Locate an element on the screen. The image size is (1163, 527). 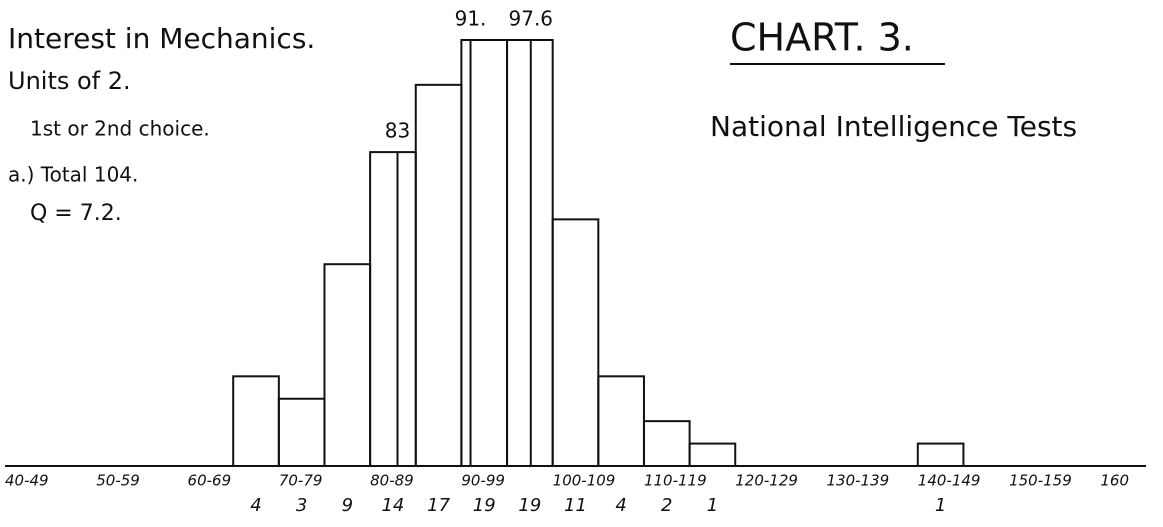
annotation: 1st or 2nd choice. is located at coordinates (120, 129).